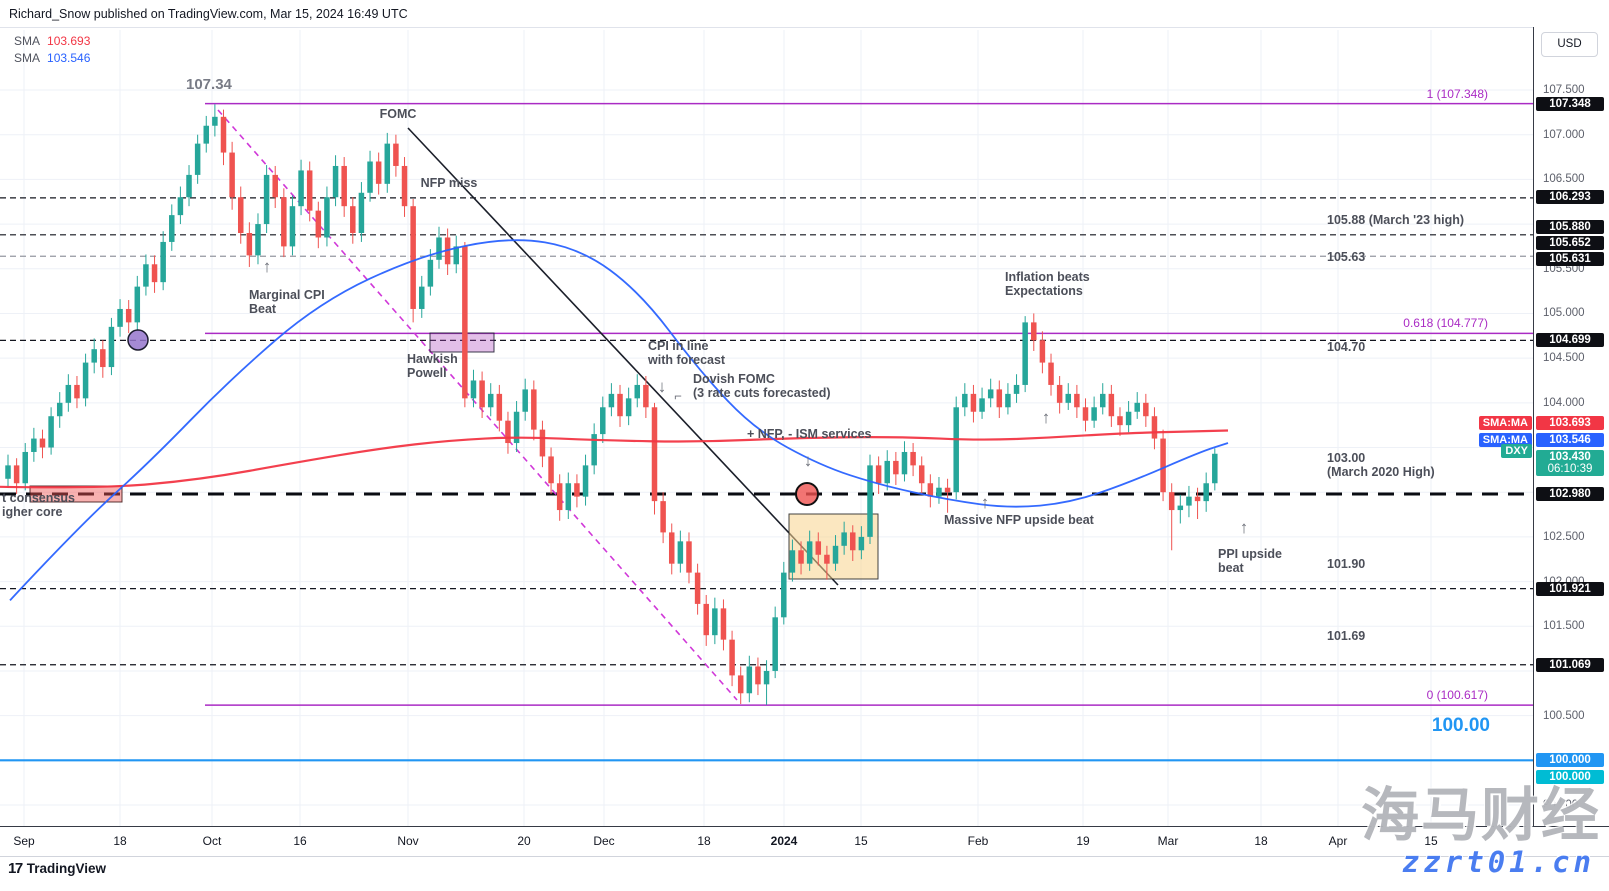  What do you see at coordinates (1564, 715) in the screenshot?
I see `price-tick-label: 100.500` at bounding box center [1564, 715].